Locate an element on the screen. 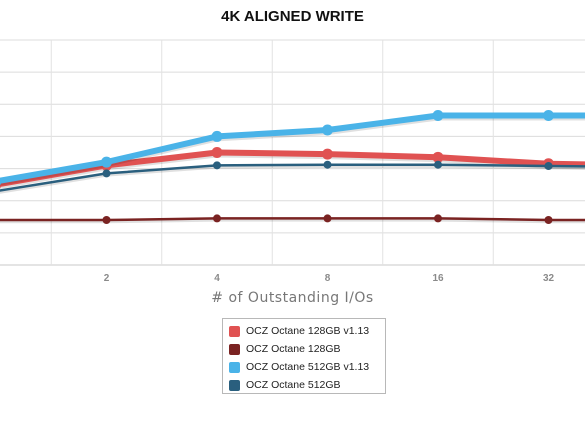 This screenshot has height=424, width=585. legend-label: OCZ Octane 512GB v1.13 is located at coordinates (308, 367).